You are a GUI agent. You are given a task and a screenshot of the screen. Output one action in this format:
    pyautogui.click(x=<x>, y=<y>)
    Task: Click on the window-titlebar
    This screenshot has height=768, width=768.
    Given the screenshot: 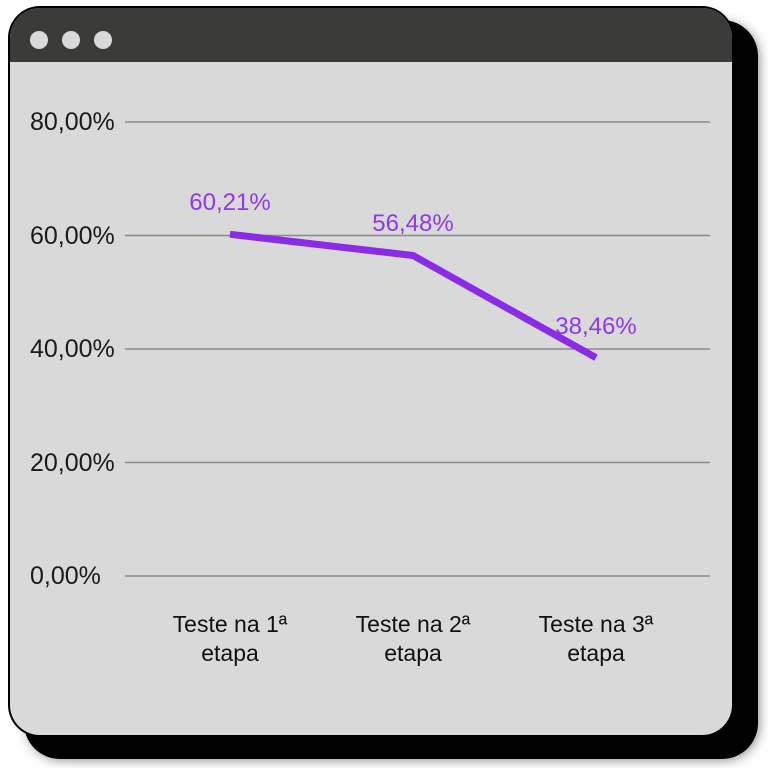 What is the action you would take?
    pyautogui.click(x=371, y=35)
    